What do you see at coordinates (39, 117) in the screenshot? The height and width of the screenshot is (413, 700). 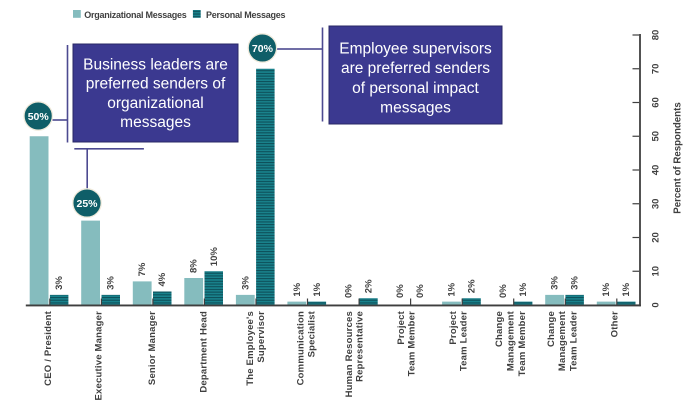 I see `svg-text: 50%` at bounding box center [39, 117].